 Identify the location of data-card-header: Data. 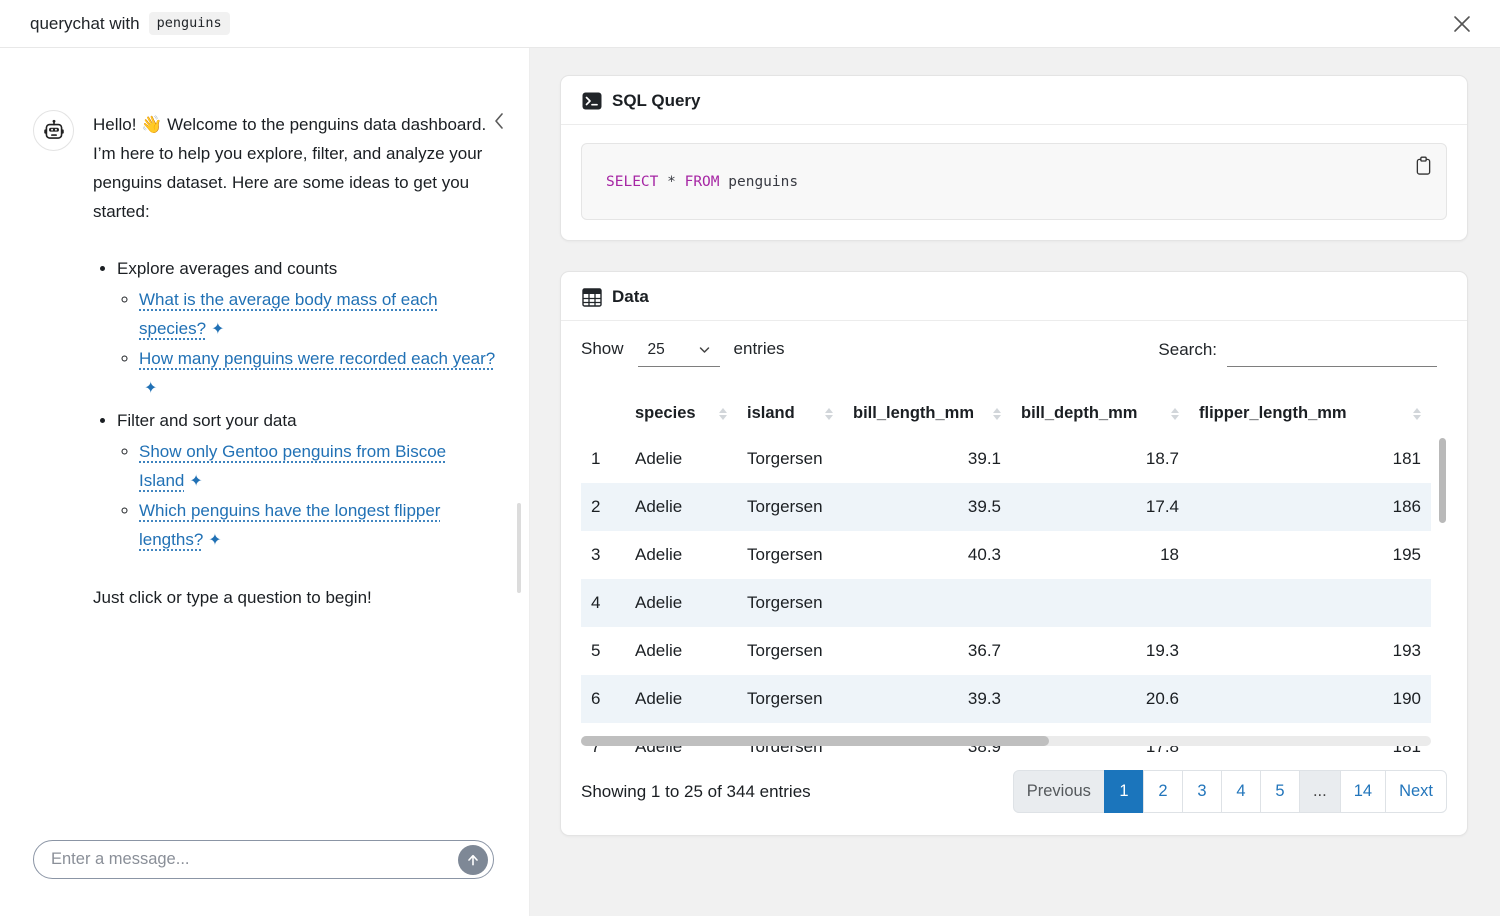
(1014, 296).